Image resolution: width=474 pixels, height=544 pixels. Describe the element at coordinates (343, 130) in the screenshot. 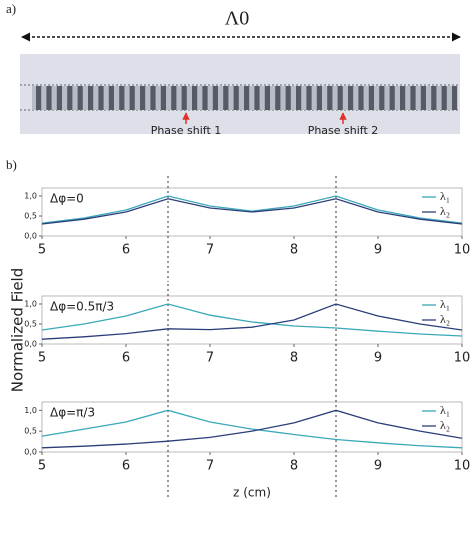

I see `phase-label: Phase shift 2` at that location.